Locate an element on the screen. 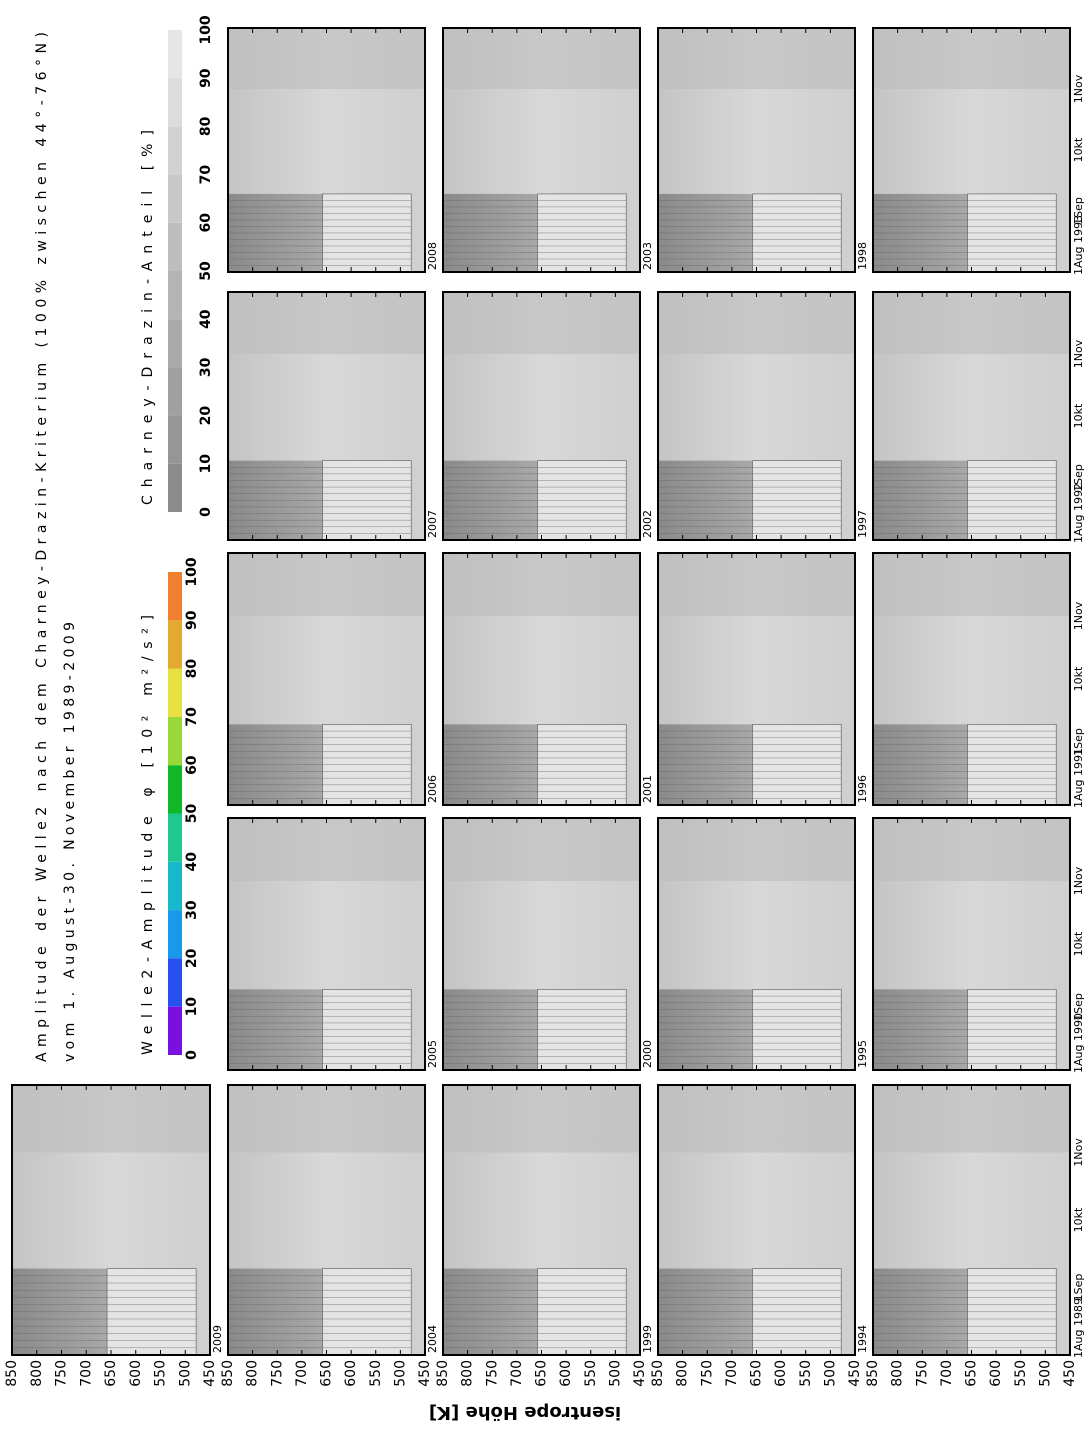 This screenshot has width=1091, height=1436. year-label: 1994 is located at coordinates (862, 1339).